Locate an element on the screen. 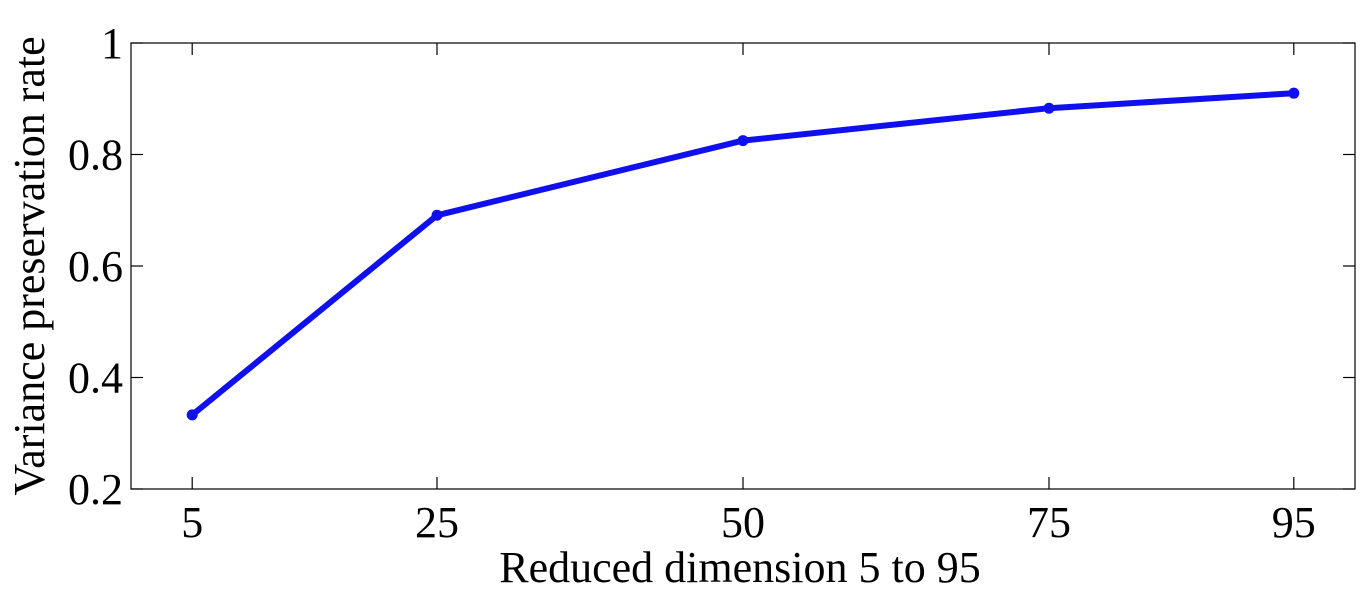 The width and height of the screenshot is (1366, 593). x-axis-title: Reduced dimension 5 to 95 is located at coordinates (740, 567).